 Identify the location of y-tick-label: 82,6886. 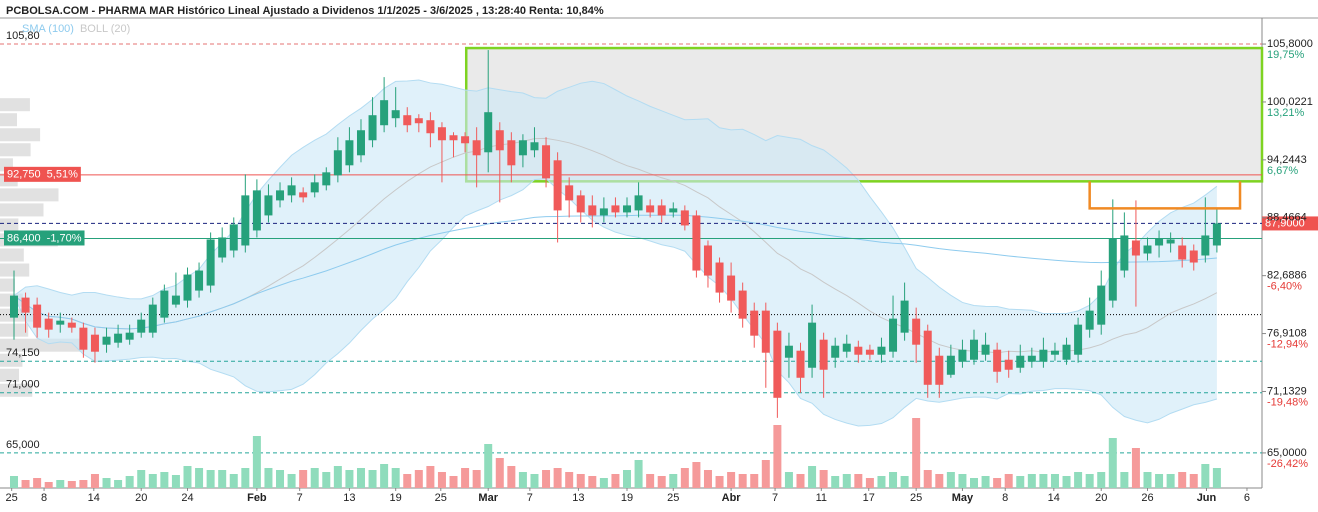
(1287, 276).